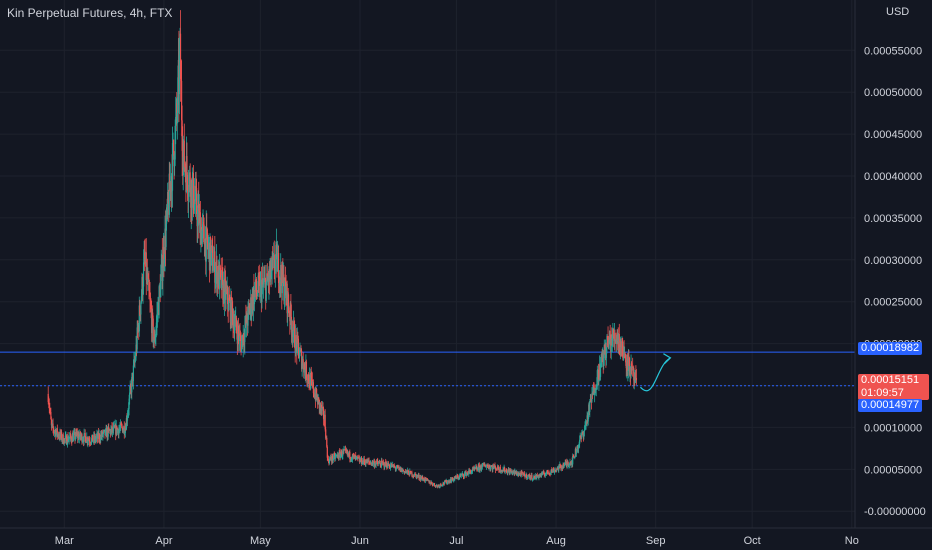  Describe the element at coordinates (893, 428) in the screenshot. I see `price-tick-label: 0.00010000` at that location.